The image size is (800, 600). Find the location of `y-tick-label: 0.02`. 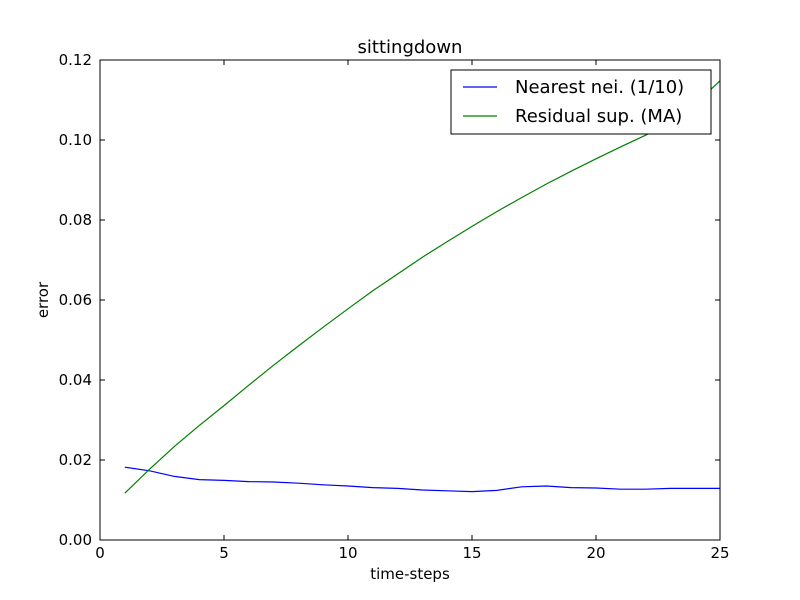

y-tick-label: 0.02 is located at coordinates (75, 460).